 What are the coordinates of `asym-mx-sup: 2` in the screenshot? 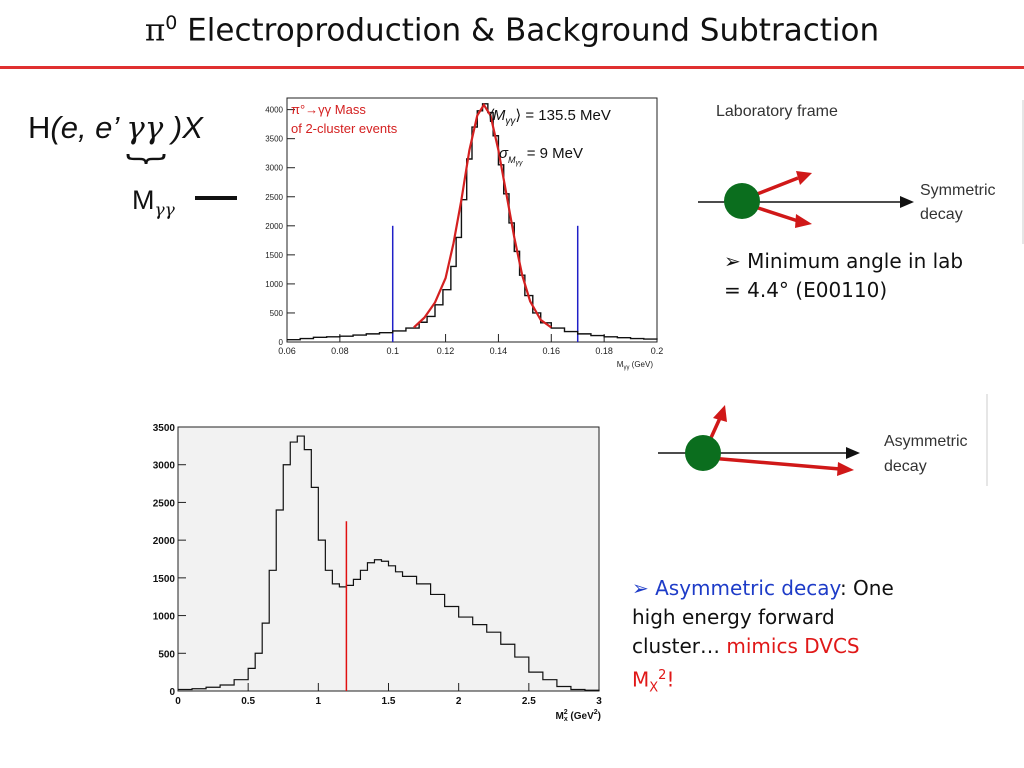 It's located at (662, 675).